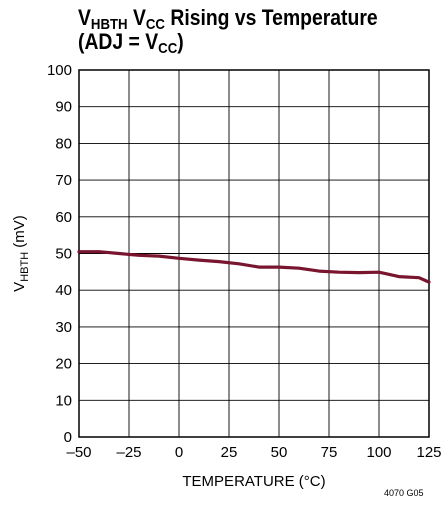 This screenshot has height=506, width=445. What do you see at coordinates (179, 452) in the screenshot?
I see `x-tick-label-2: 0` at bounding box center [179, 452].